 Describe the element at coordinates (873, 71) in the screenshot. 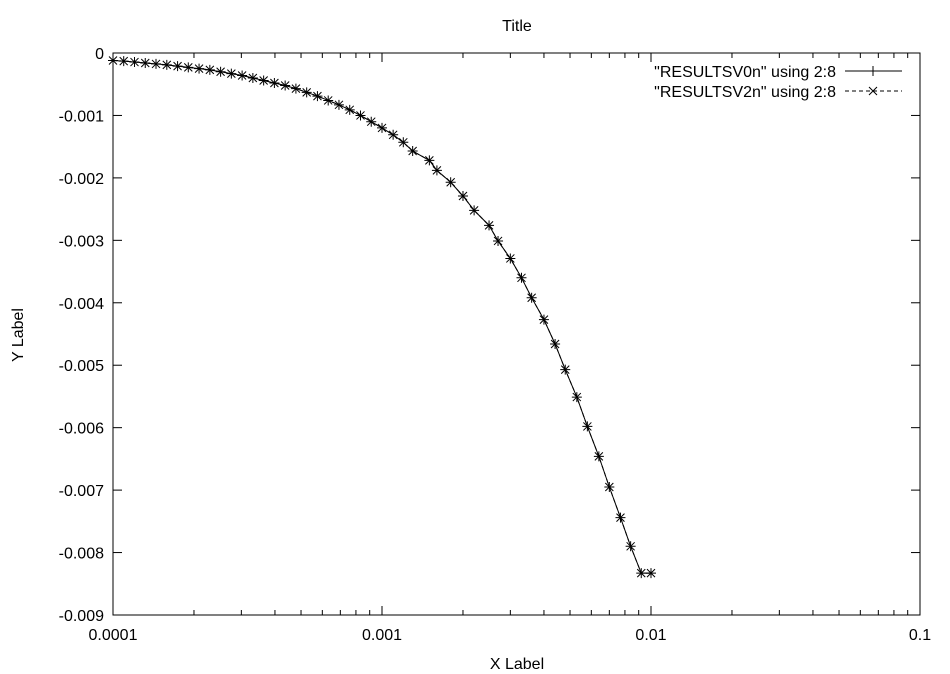

I see `legend-marker-plus` at that location.